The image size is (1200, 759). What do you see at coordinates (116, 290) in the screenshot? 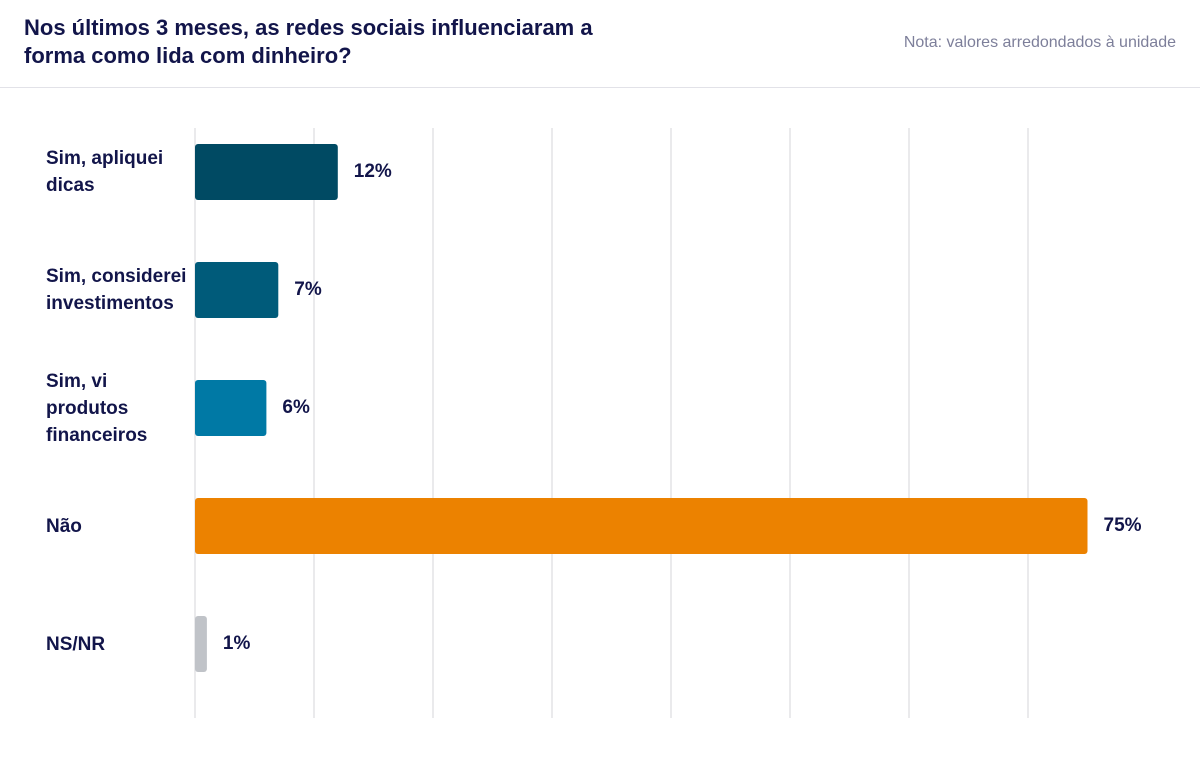
I see `category-label: Sim, considerei investimentos` at bounding box center [116, 290].